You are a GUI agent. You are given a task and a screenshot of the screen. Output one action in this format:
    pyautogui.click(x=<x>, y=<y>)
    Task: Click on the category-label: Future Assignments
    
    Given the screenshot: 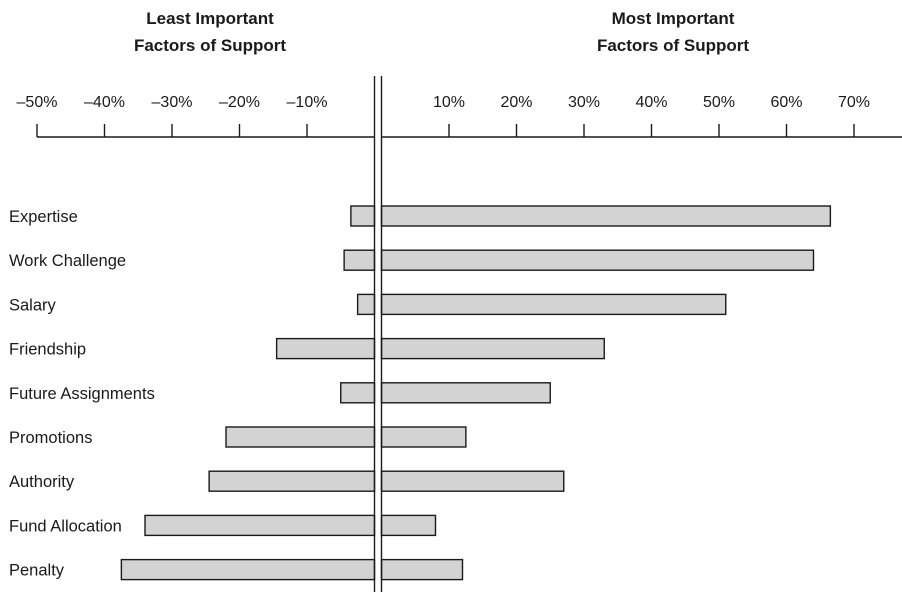 What is the action you would take?
    pyautogui.click(x=82, y=394)
    